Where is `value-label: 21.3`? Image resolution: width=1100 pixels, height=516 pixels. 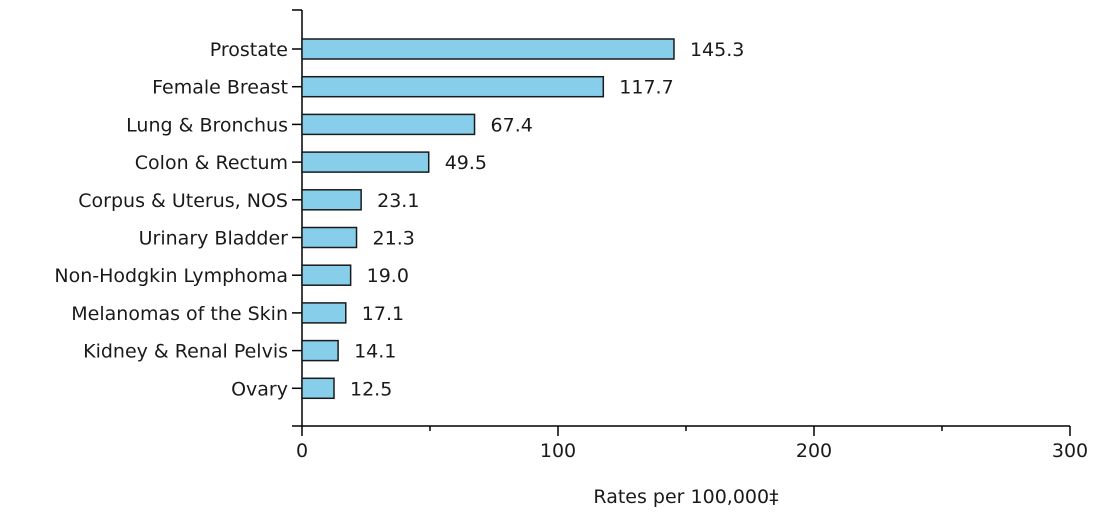
value-label: 21.3 is located at coordinates (394, 239).